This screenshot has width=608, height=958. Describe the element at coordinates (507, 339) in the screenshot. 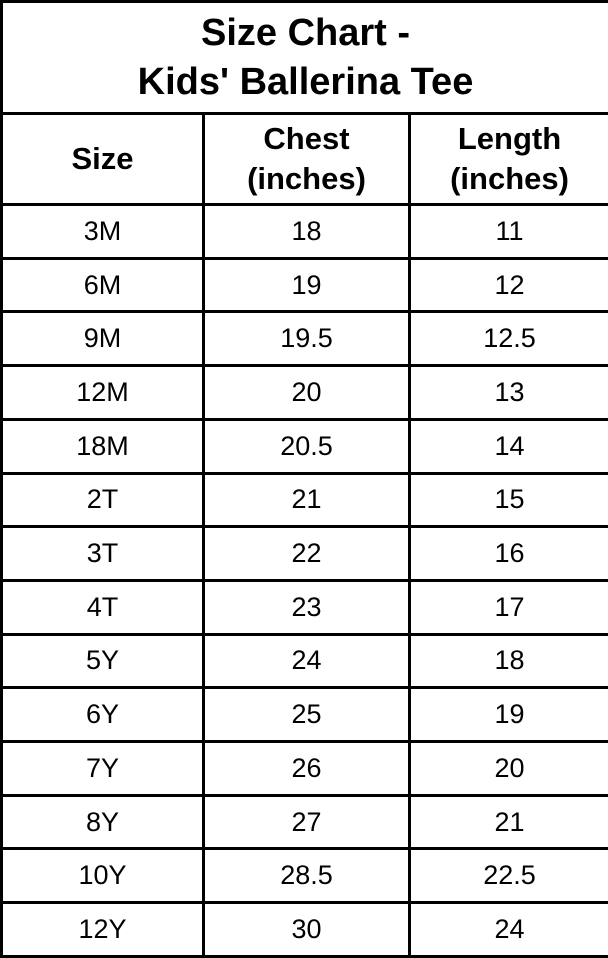

I see `length-value: 12.5` at that location.